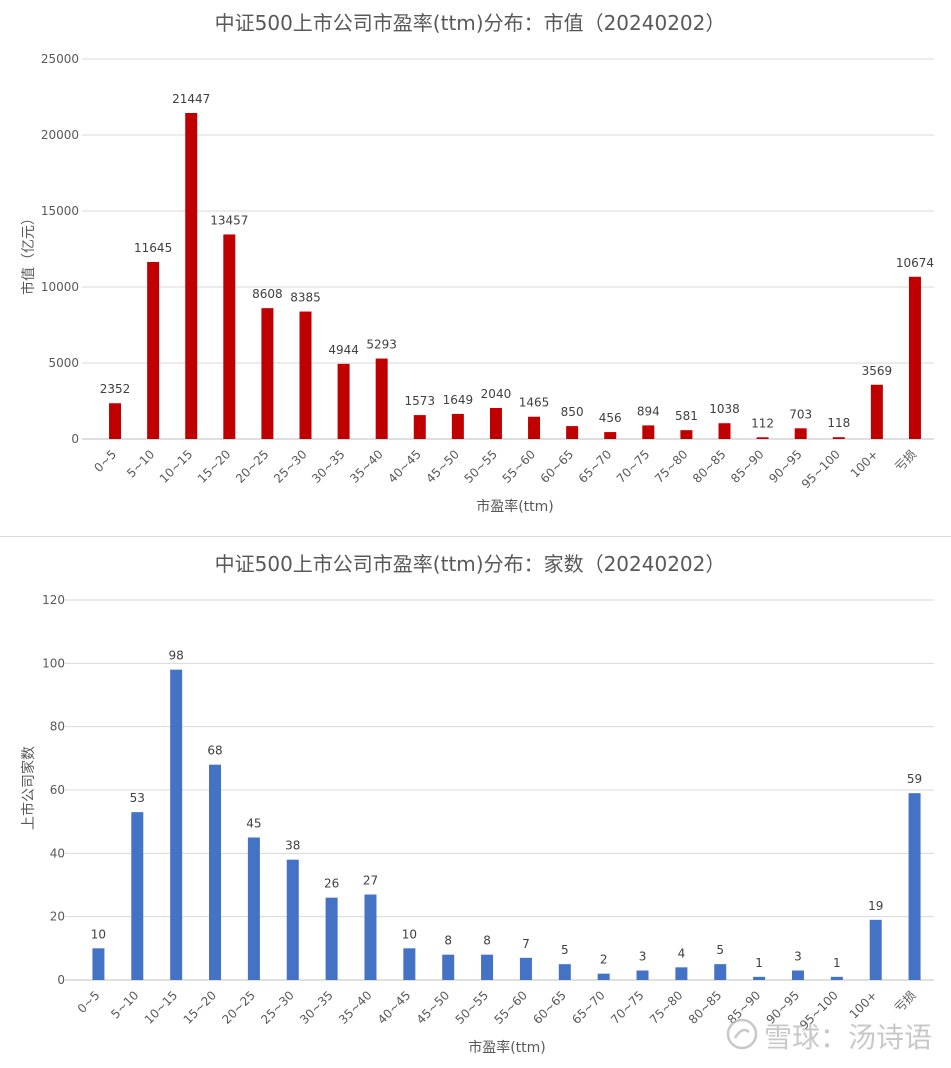  Describe the element at coordinates (290, 466) in the screenshot. I see `x-tick-label: 25~30` at that location.